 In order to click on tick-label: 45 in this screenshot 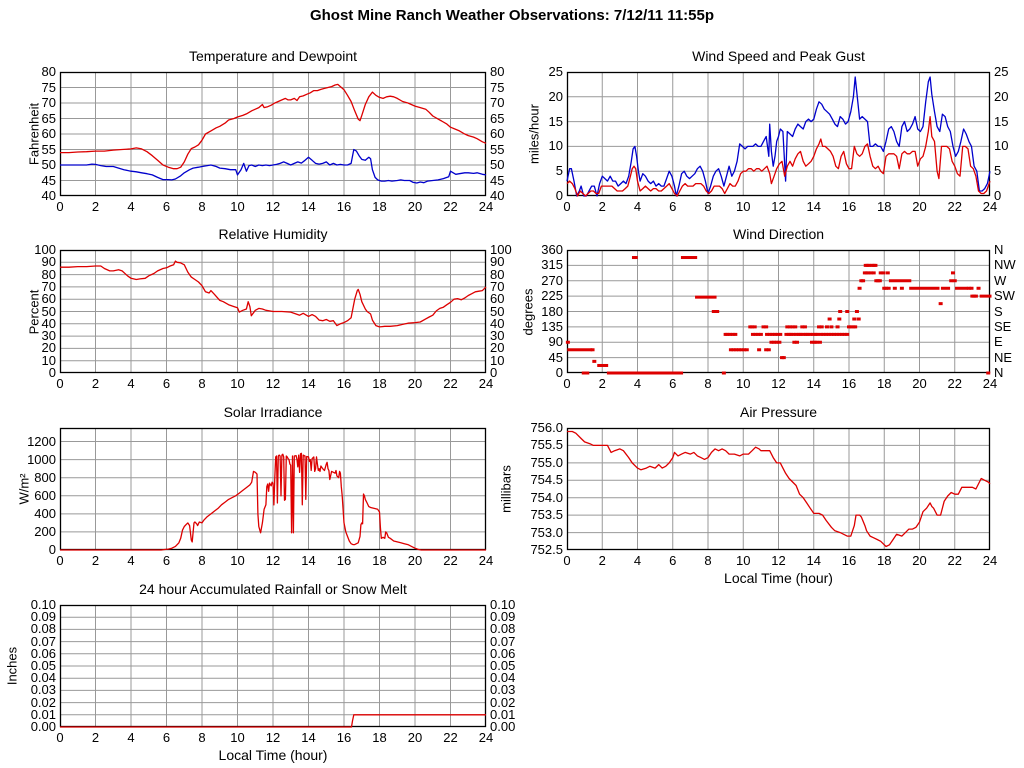, I will do `click(48, 180)`.